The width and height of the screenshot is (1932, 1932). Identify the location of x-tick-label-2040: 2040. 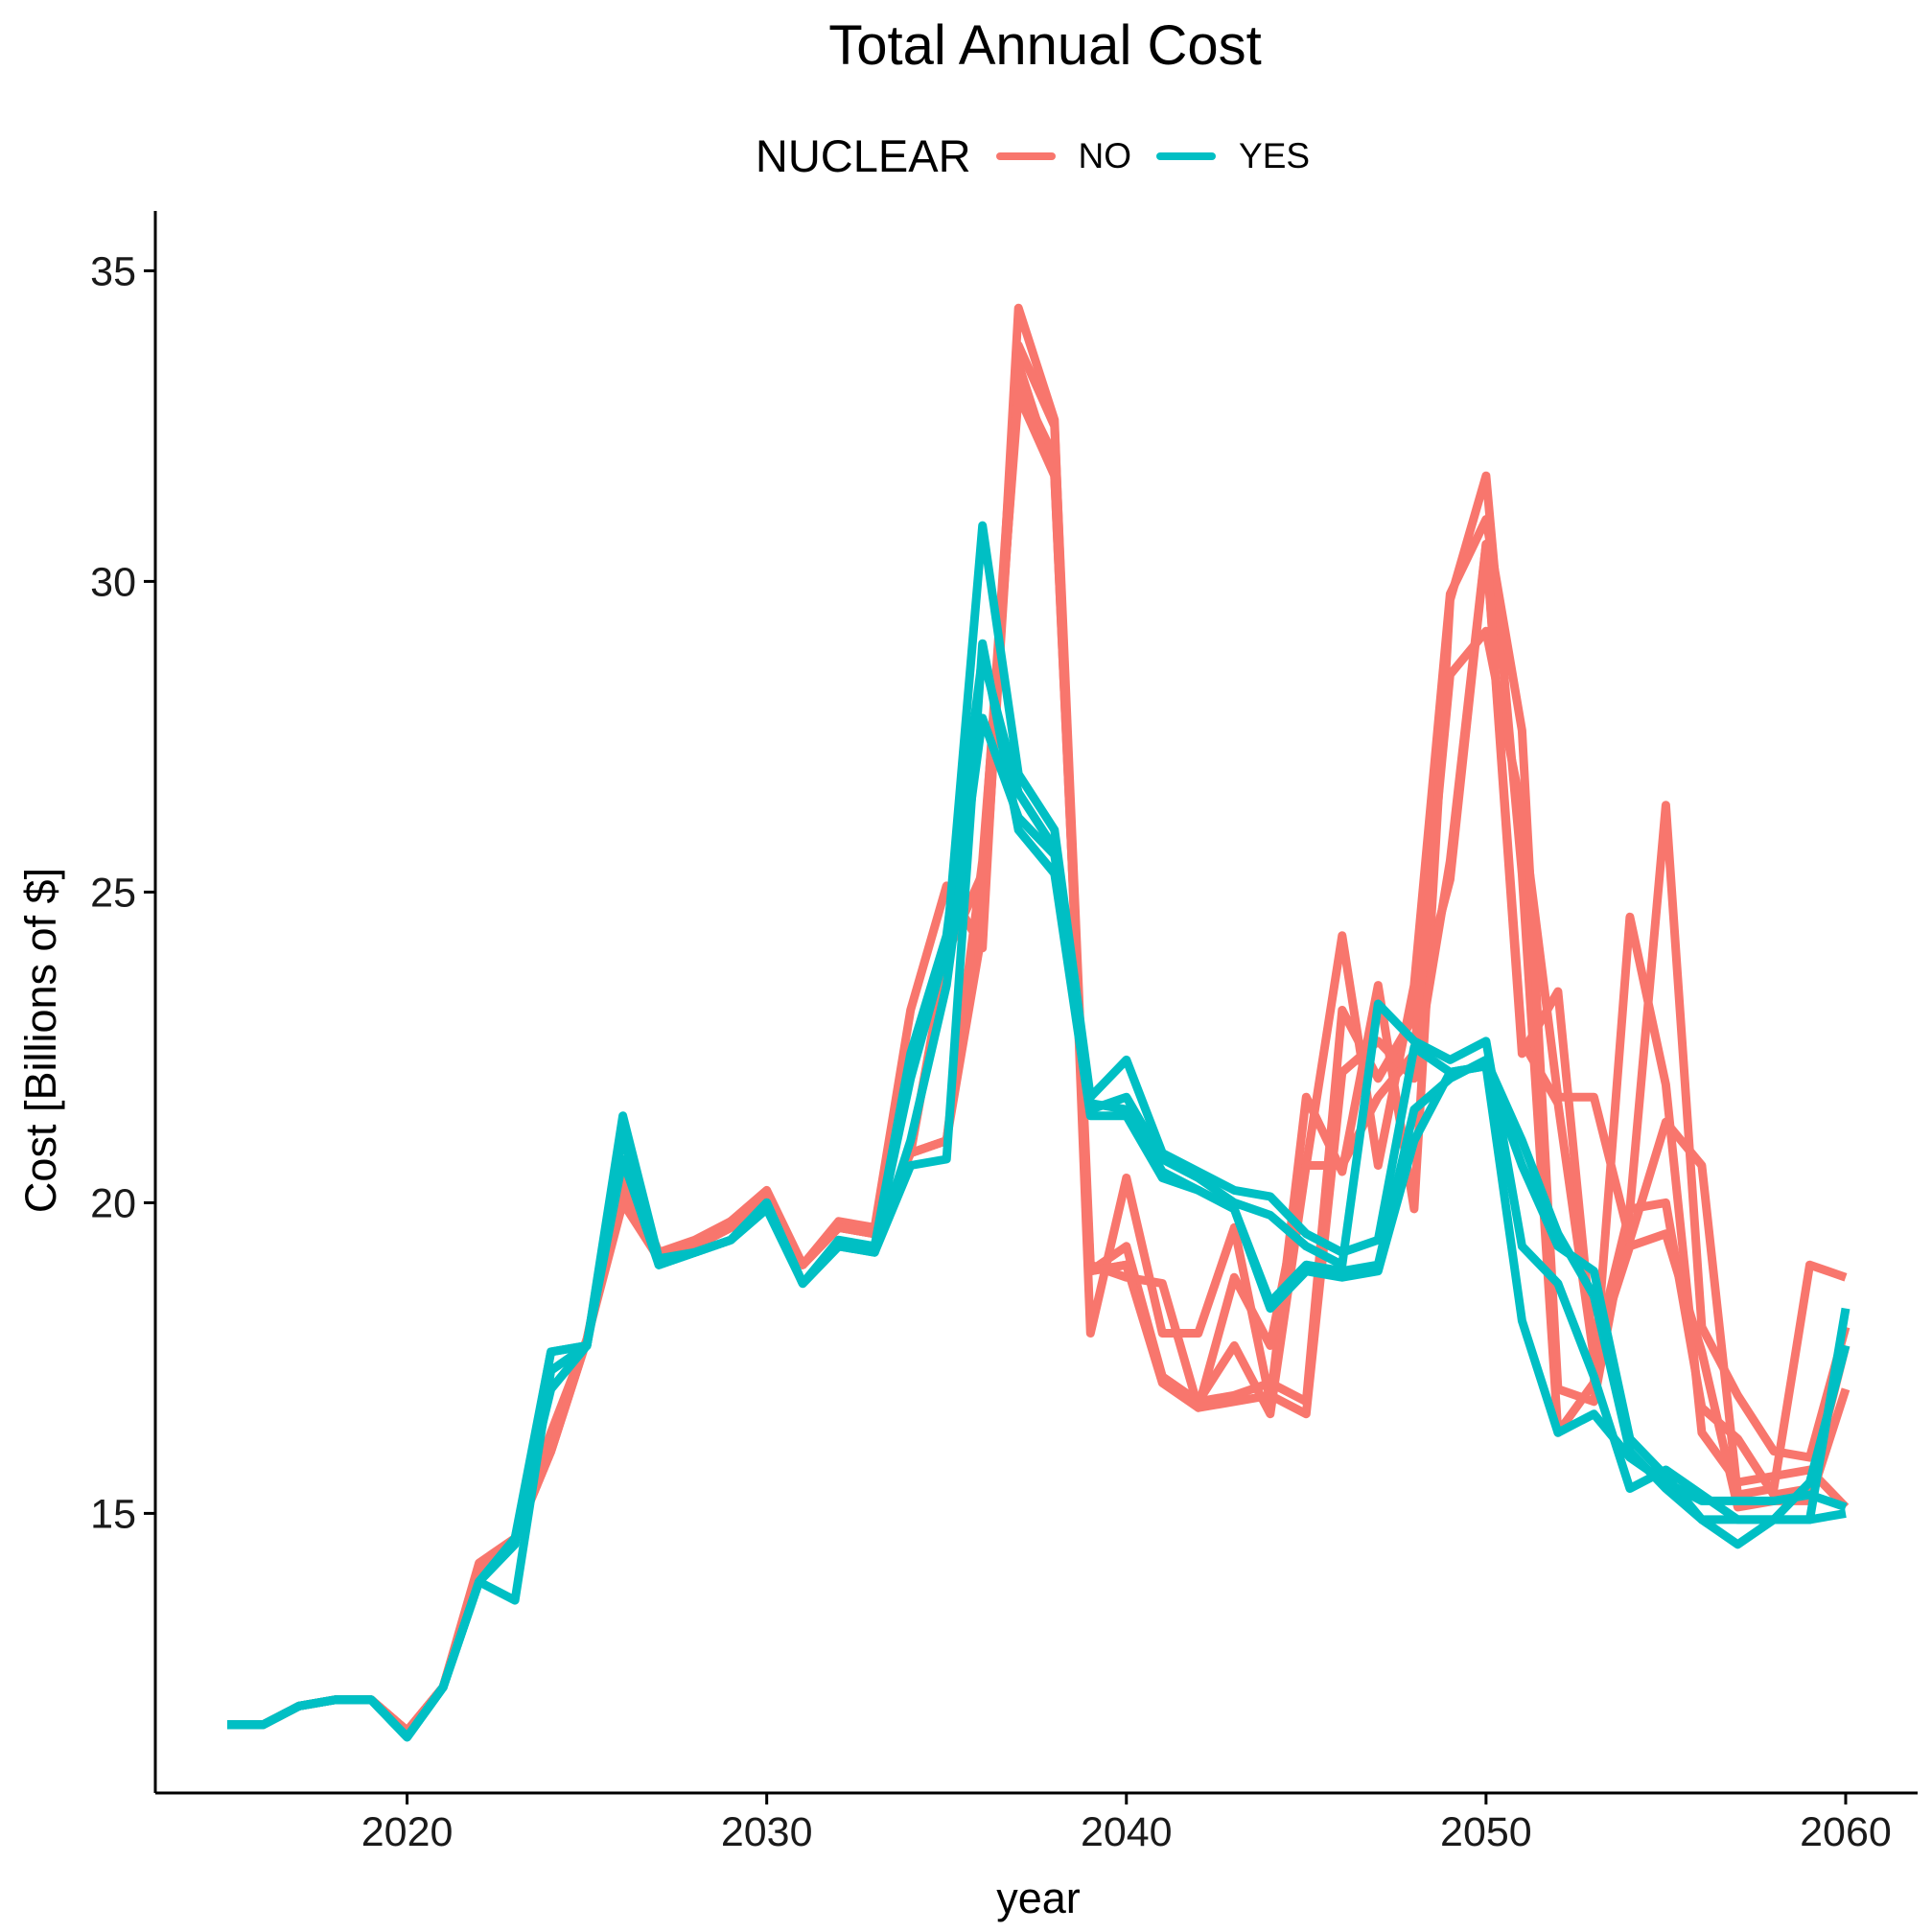
(1127, 1832).